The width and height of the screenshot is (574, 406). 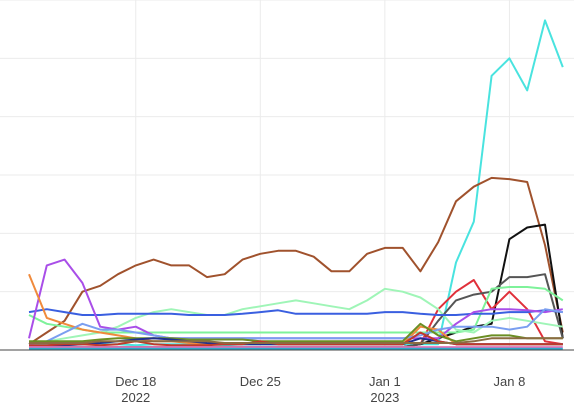 I want to click on x-tick-label: 2022, so click(x=135, y=397).